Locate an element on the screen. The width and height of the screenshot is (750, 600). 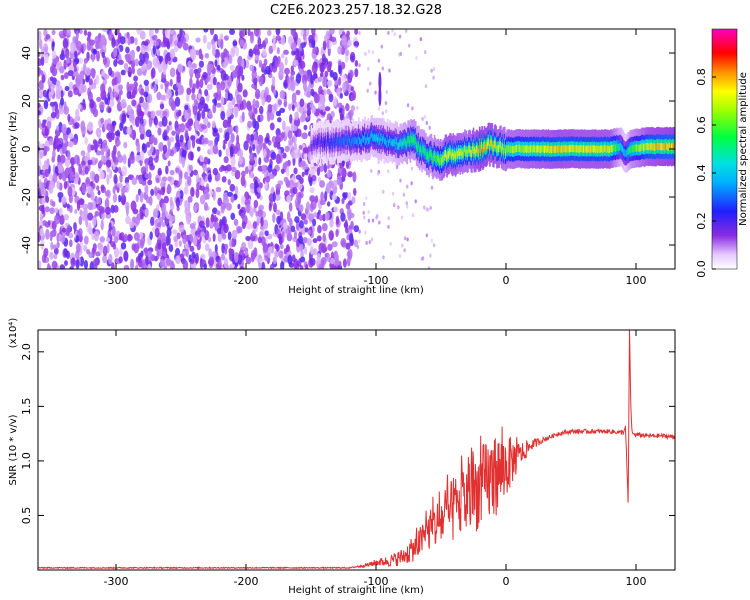
spectrogram-y-label: Frequency (Hz) is located at coordinates (13, 149).